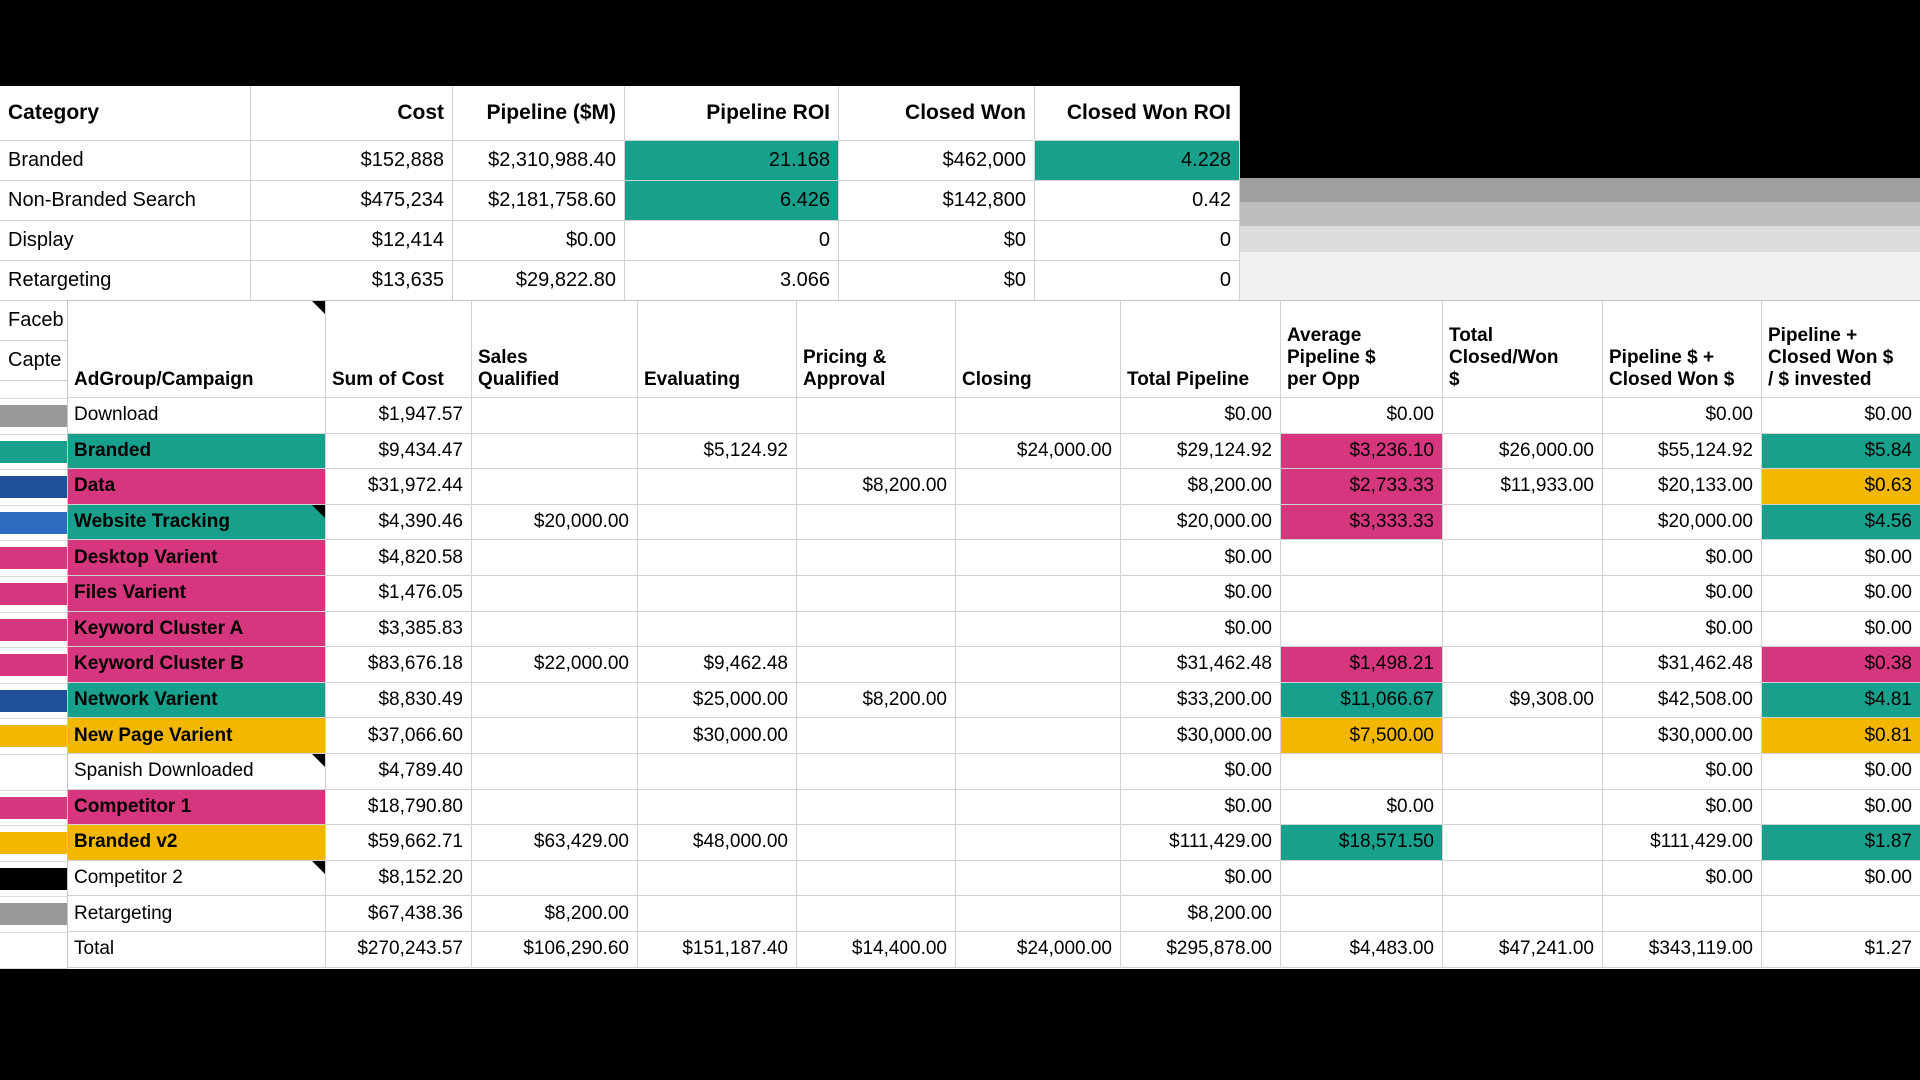 This screenshot has width=1920, height=1080. What do you see at coordinates (1841, 451) in the screenshot?
I see `cell: $5.84` at bounding box center [1841, 451].